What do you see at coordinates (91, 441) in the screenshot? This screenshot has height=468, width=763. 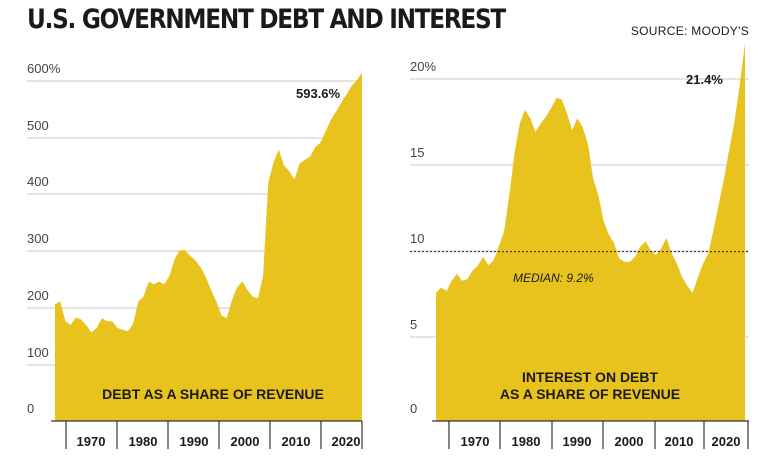 I see `debt-x-tick-label: 1970` at bounding box center [91, 441].